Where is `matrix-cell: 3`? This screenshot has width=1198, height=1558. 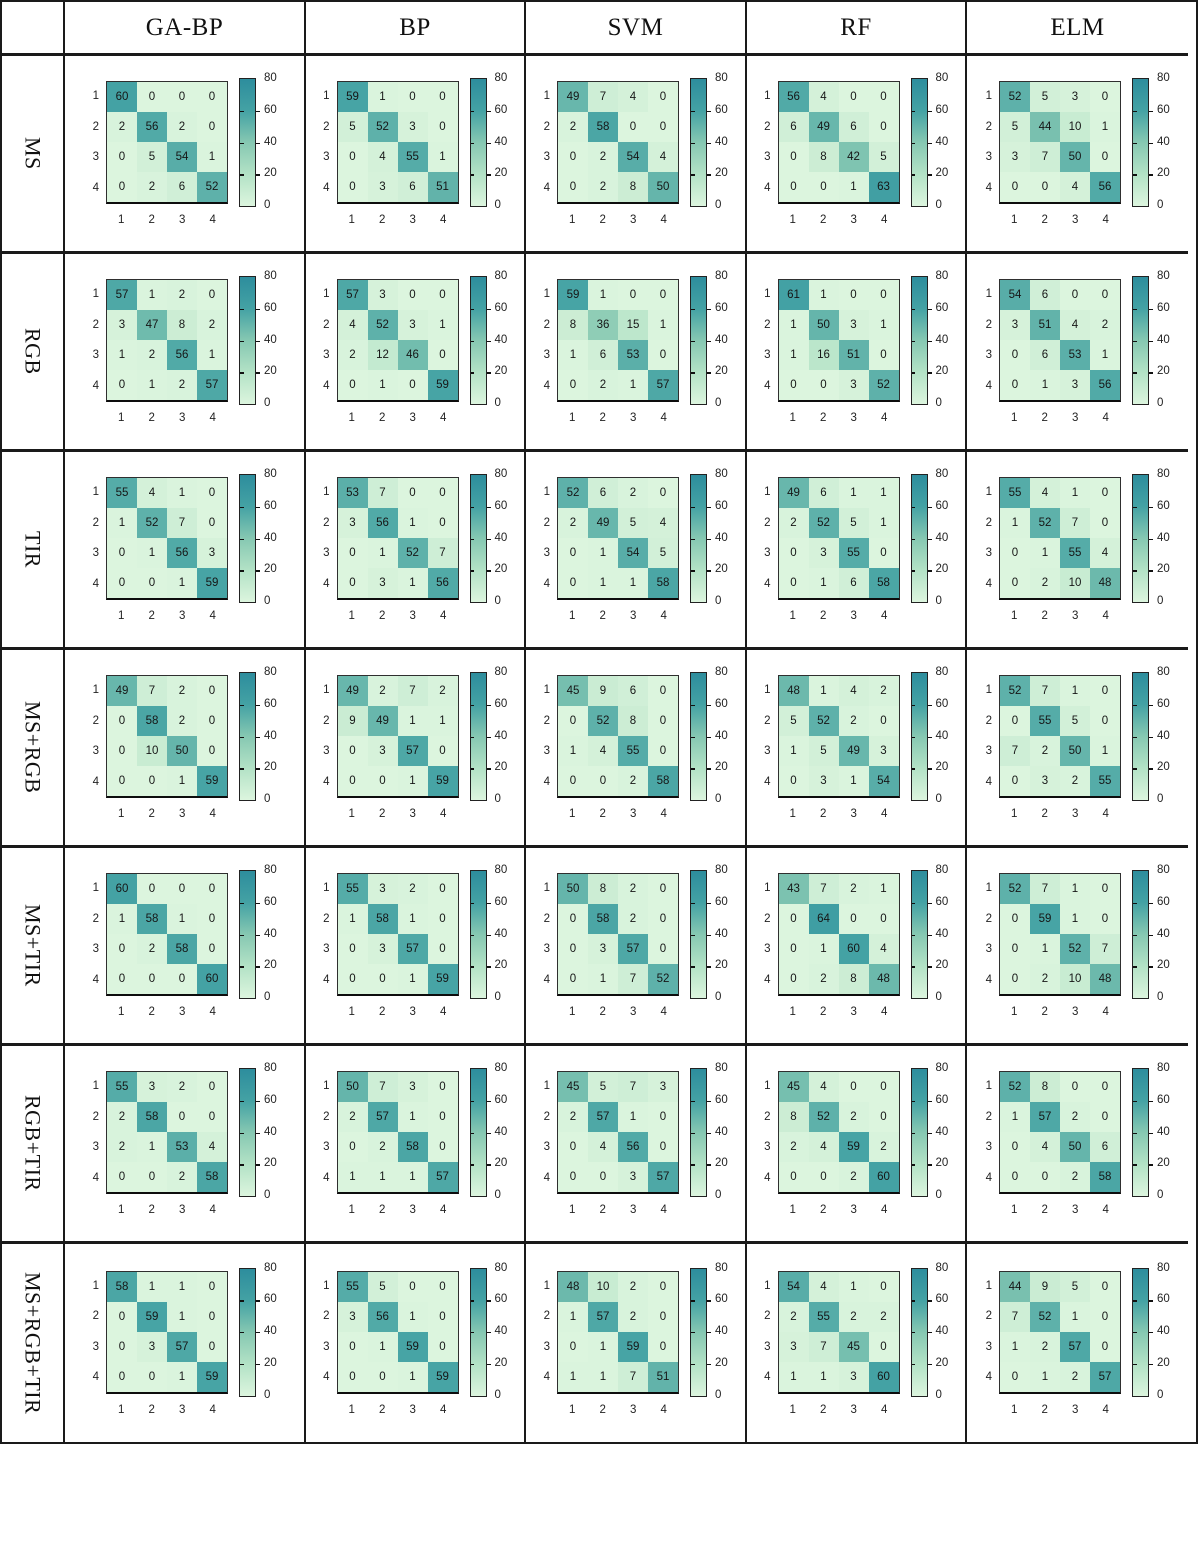 matrix-cell: 3 is located at coordinates (382, 583).